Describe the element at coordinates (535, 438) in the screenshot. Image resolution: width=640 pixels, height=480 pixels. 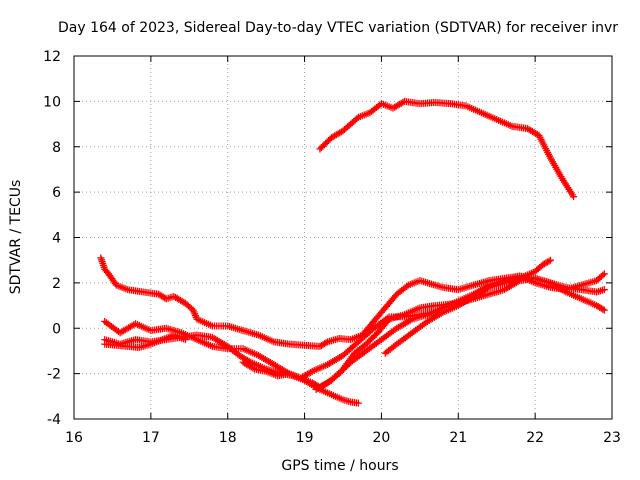
I see `x-tick-label: 22` at that location.